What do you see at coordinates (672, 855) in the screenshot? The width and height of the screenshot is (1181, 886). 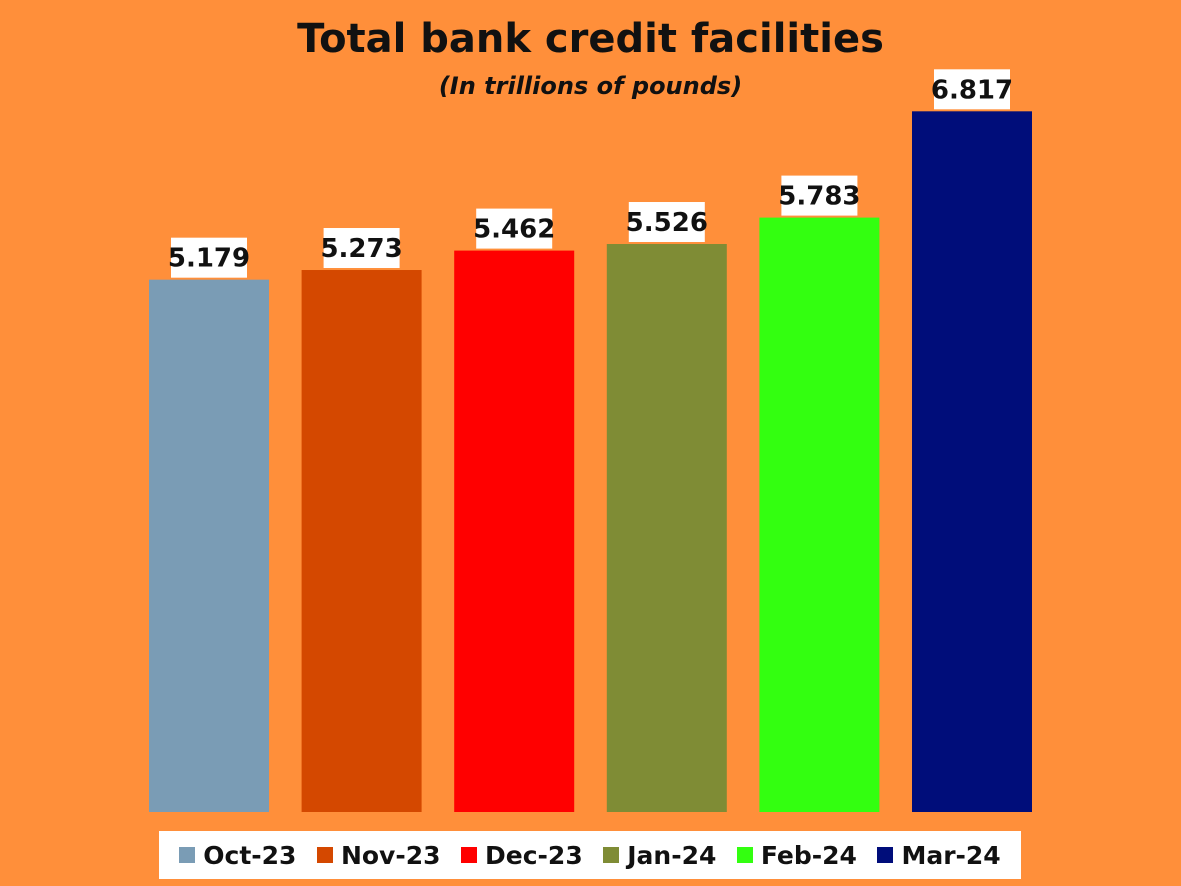 I see `legend-label: Jan-24` at bounding box center [672, 855].